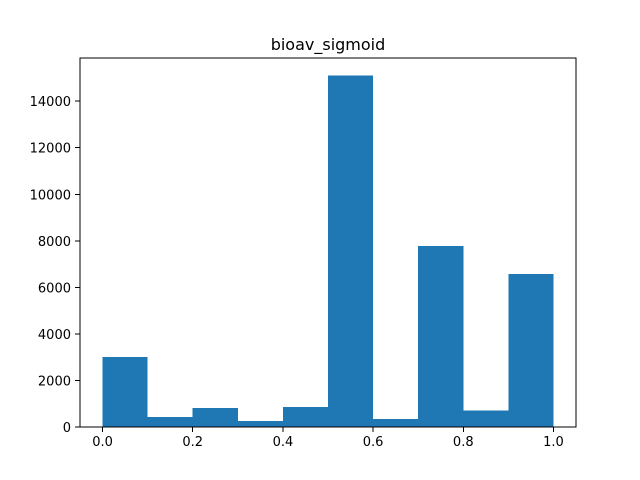  What do you see at coordinates (50, 195) in the screenshot?
I see `y-tick-label: 10000` at bounding box center [50, 195].